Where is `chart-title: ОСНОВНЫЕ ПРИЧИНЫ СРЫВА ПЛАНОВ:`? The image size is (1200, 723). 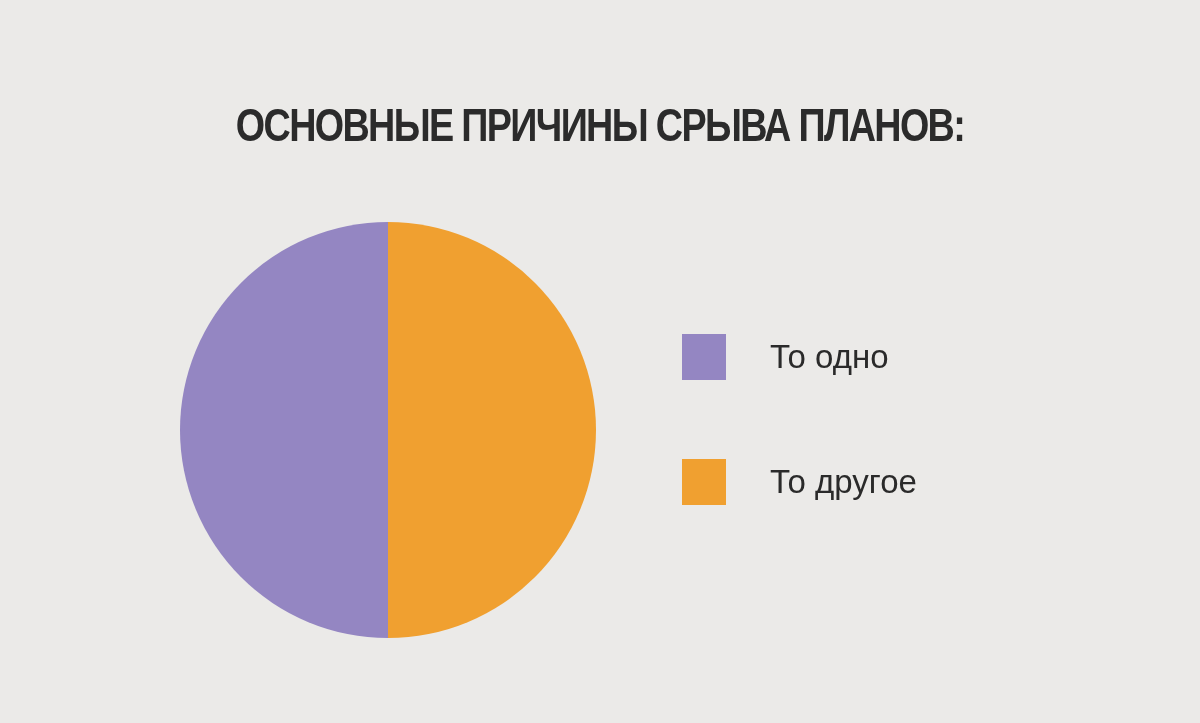
chart-title: ОСНОВНЫЕ ПРИЧИНЫ СРЫВА ПЛАНОВ: is located at coordinates (600, 125).